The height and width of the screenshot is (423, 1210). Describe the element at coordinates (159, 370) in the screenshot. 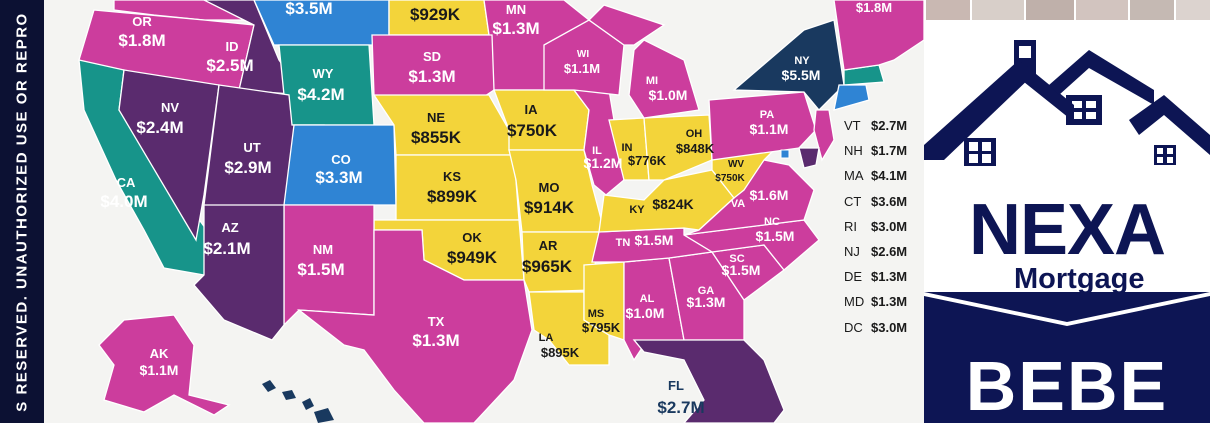

I see `state-label-ak-value: $1.1M` at that location.